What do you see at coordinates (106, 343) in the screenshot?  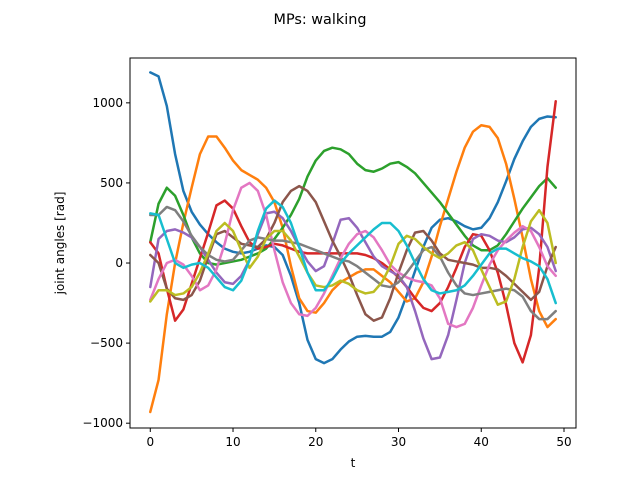 I see `y-tick-label: −500` at bounding box center [106, 343].